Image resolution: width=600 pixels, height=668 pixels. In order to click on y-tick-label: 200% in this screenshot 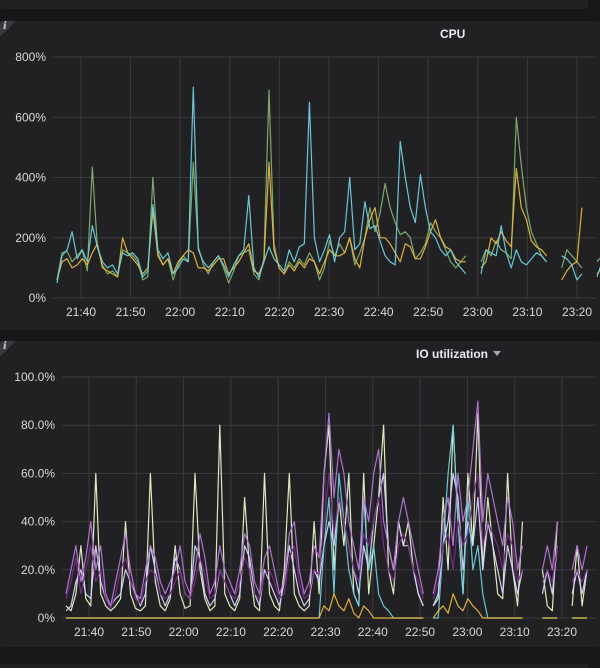, I will do `click(30, 238)`.